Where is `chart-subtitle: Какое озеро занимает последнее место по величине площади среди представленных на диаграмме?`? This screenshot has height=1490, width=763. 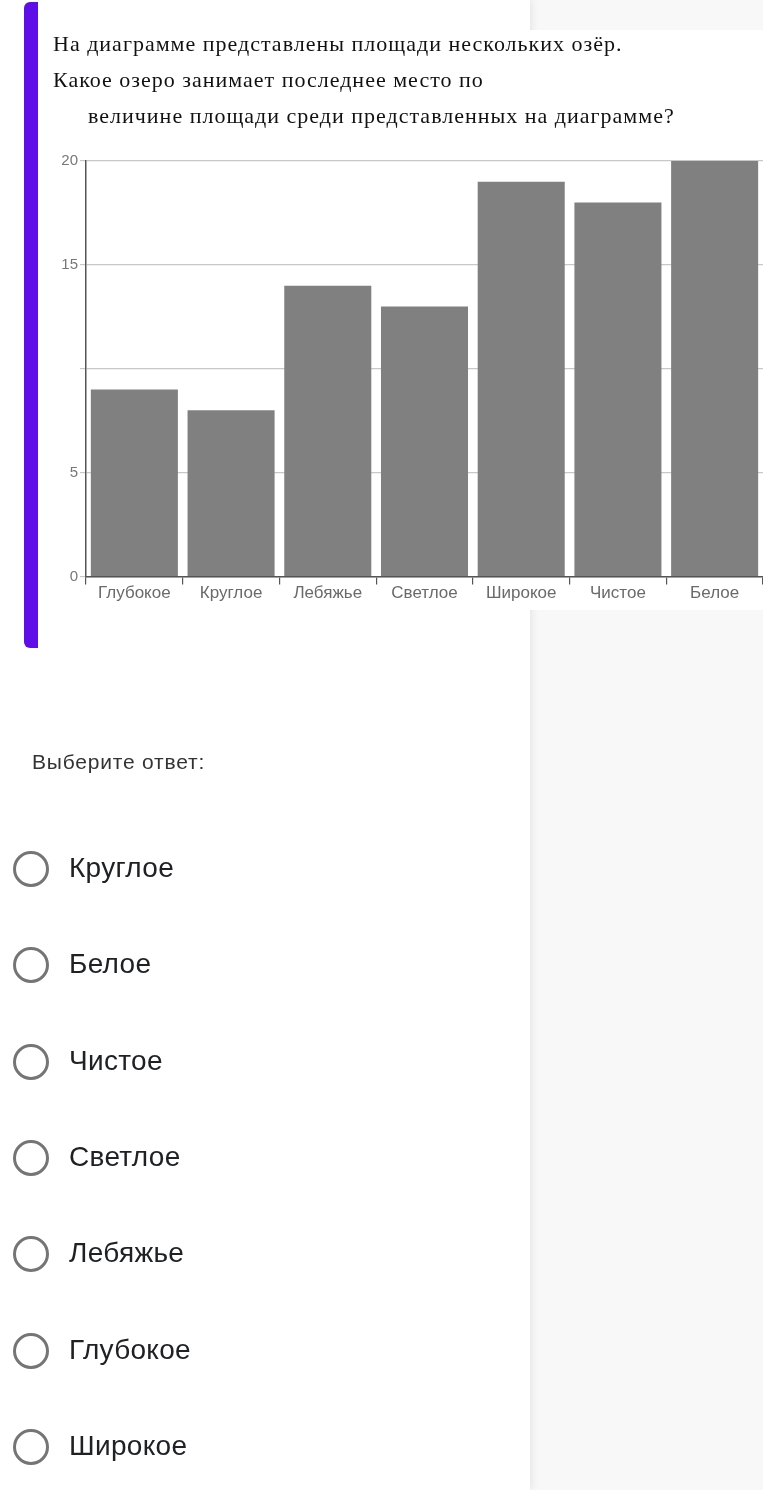 chart-subtitle: Какое озеро занимает последнее место по величине площади среди представленных на диаграмме? is located at coordinates (364, 98).